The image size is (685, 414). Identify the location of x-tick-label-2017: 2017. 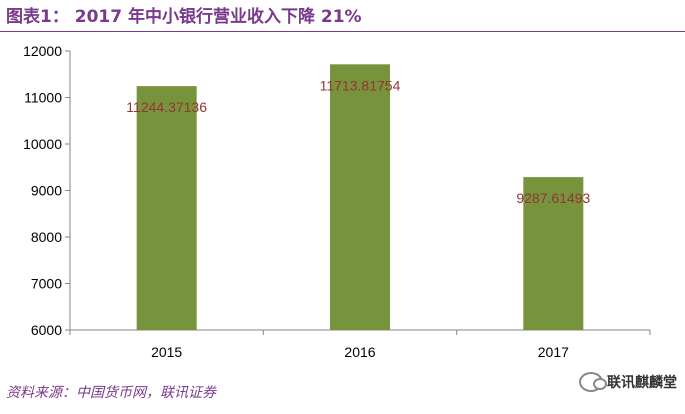
(553, 352).